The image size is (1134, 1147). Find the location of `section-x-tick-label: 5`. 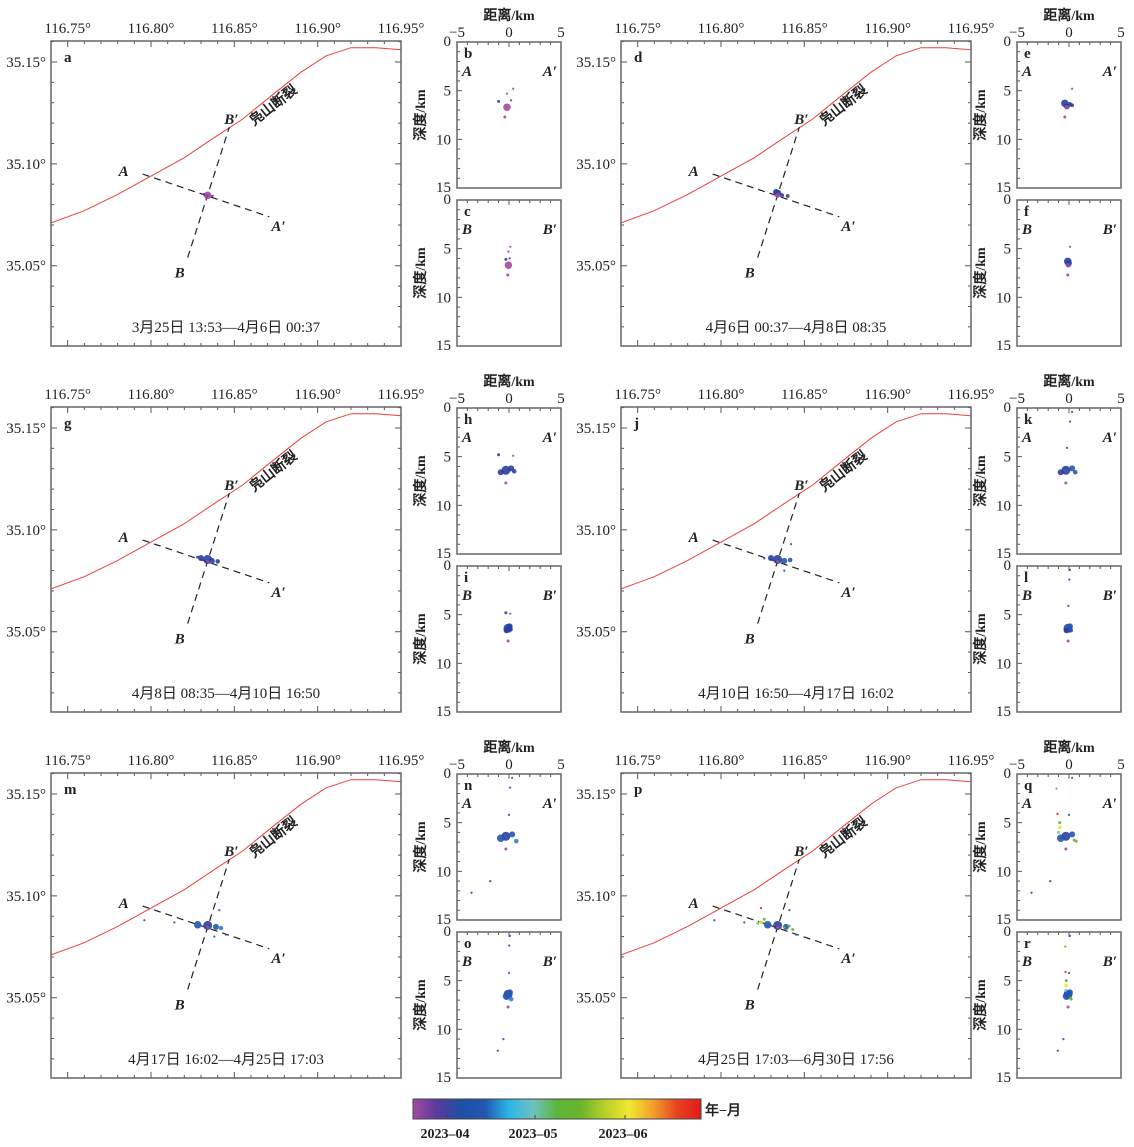

section-x-tick-label: 5 is located at coordinates (1121, 765).